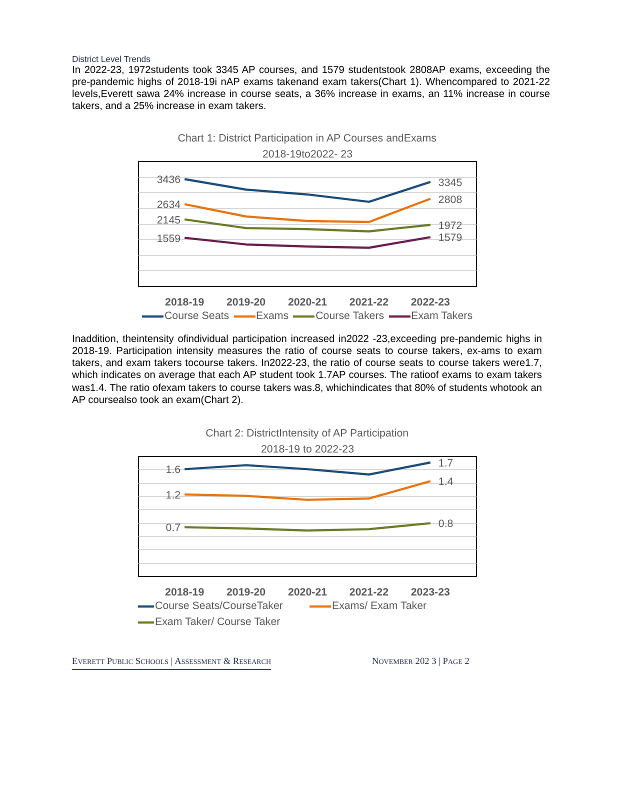 This screenshot has height=800, width=618. What do you see at coordinates (168, 220) in the screenshot?
I see `data-label: 2145` at bounding box center [168, 220].